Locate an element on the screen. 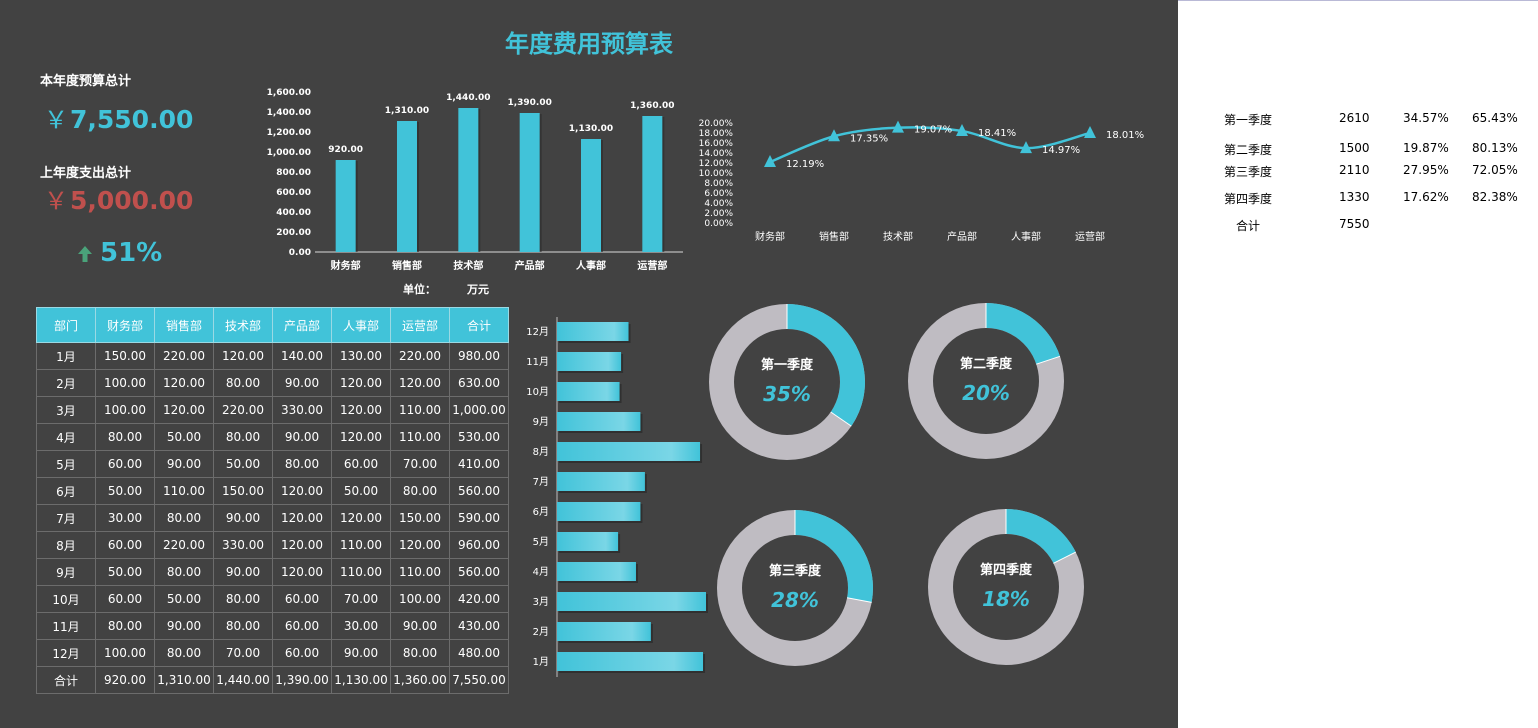  donut-quarter-label: 第四季度 is located at coordinates (1005, 570).